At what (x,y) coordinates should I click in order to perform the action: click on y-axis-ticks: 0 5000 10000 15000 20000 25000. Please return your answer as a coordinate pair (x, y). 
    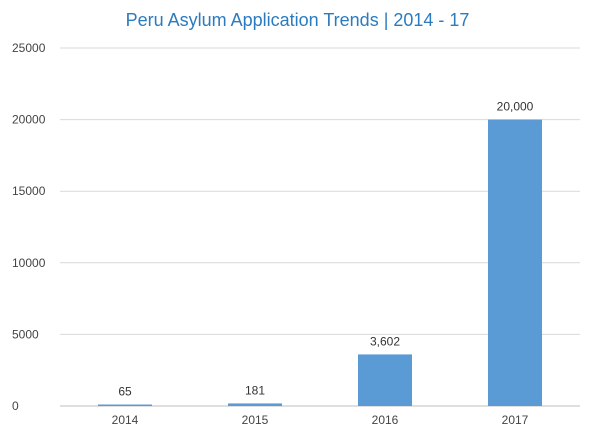
    Looking at the image, I should click on (29, 227).